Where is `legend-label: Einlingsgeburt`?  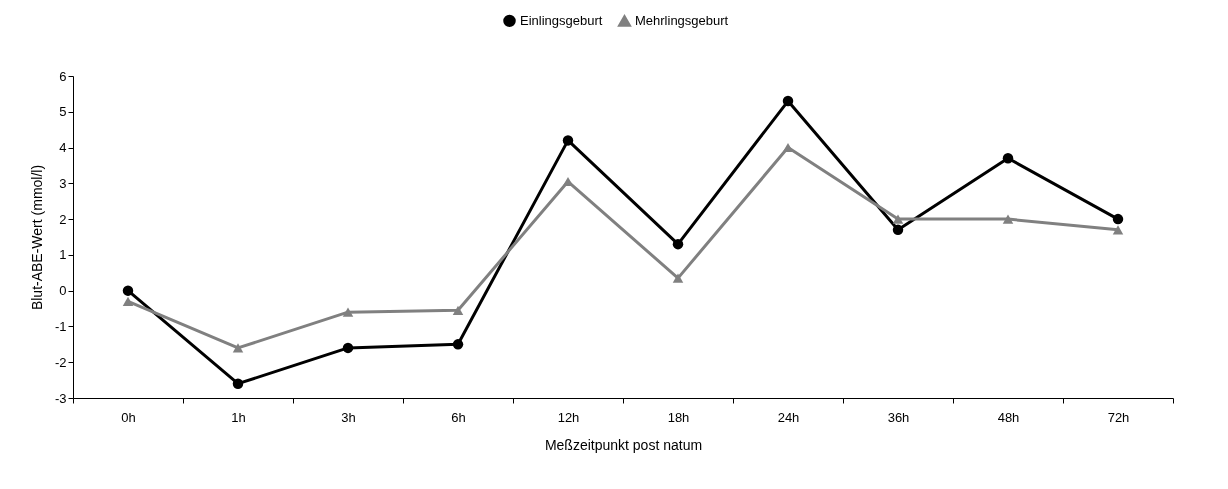 legend-label: Einlingsgeburt is located at coordinates (561, 20).